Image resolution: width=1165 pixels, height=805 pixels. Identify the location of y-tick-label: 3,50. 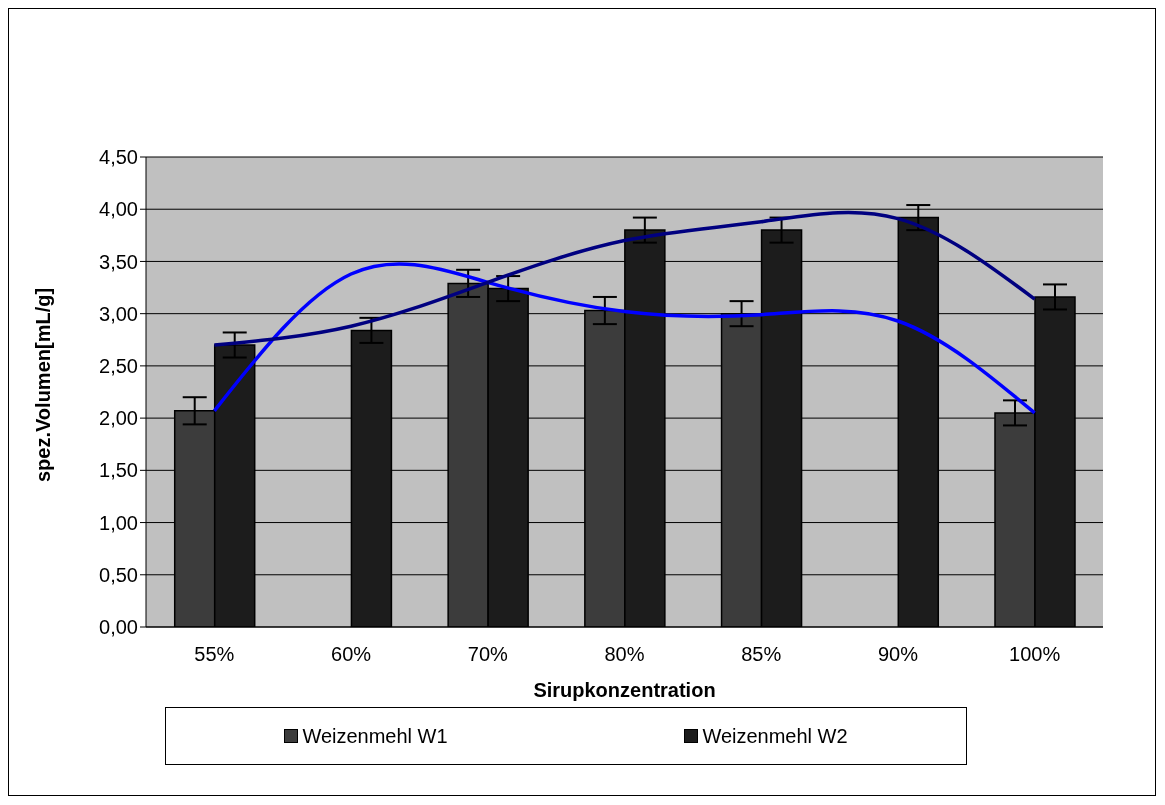
(118, 261).